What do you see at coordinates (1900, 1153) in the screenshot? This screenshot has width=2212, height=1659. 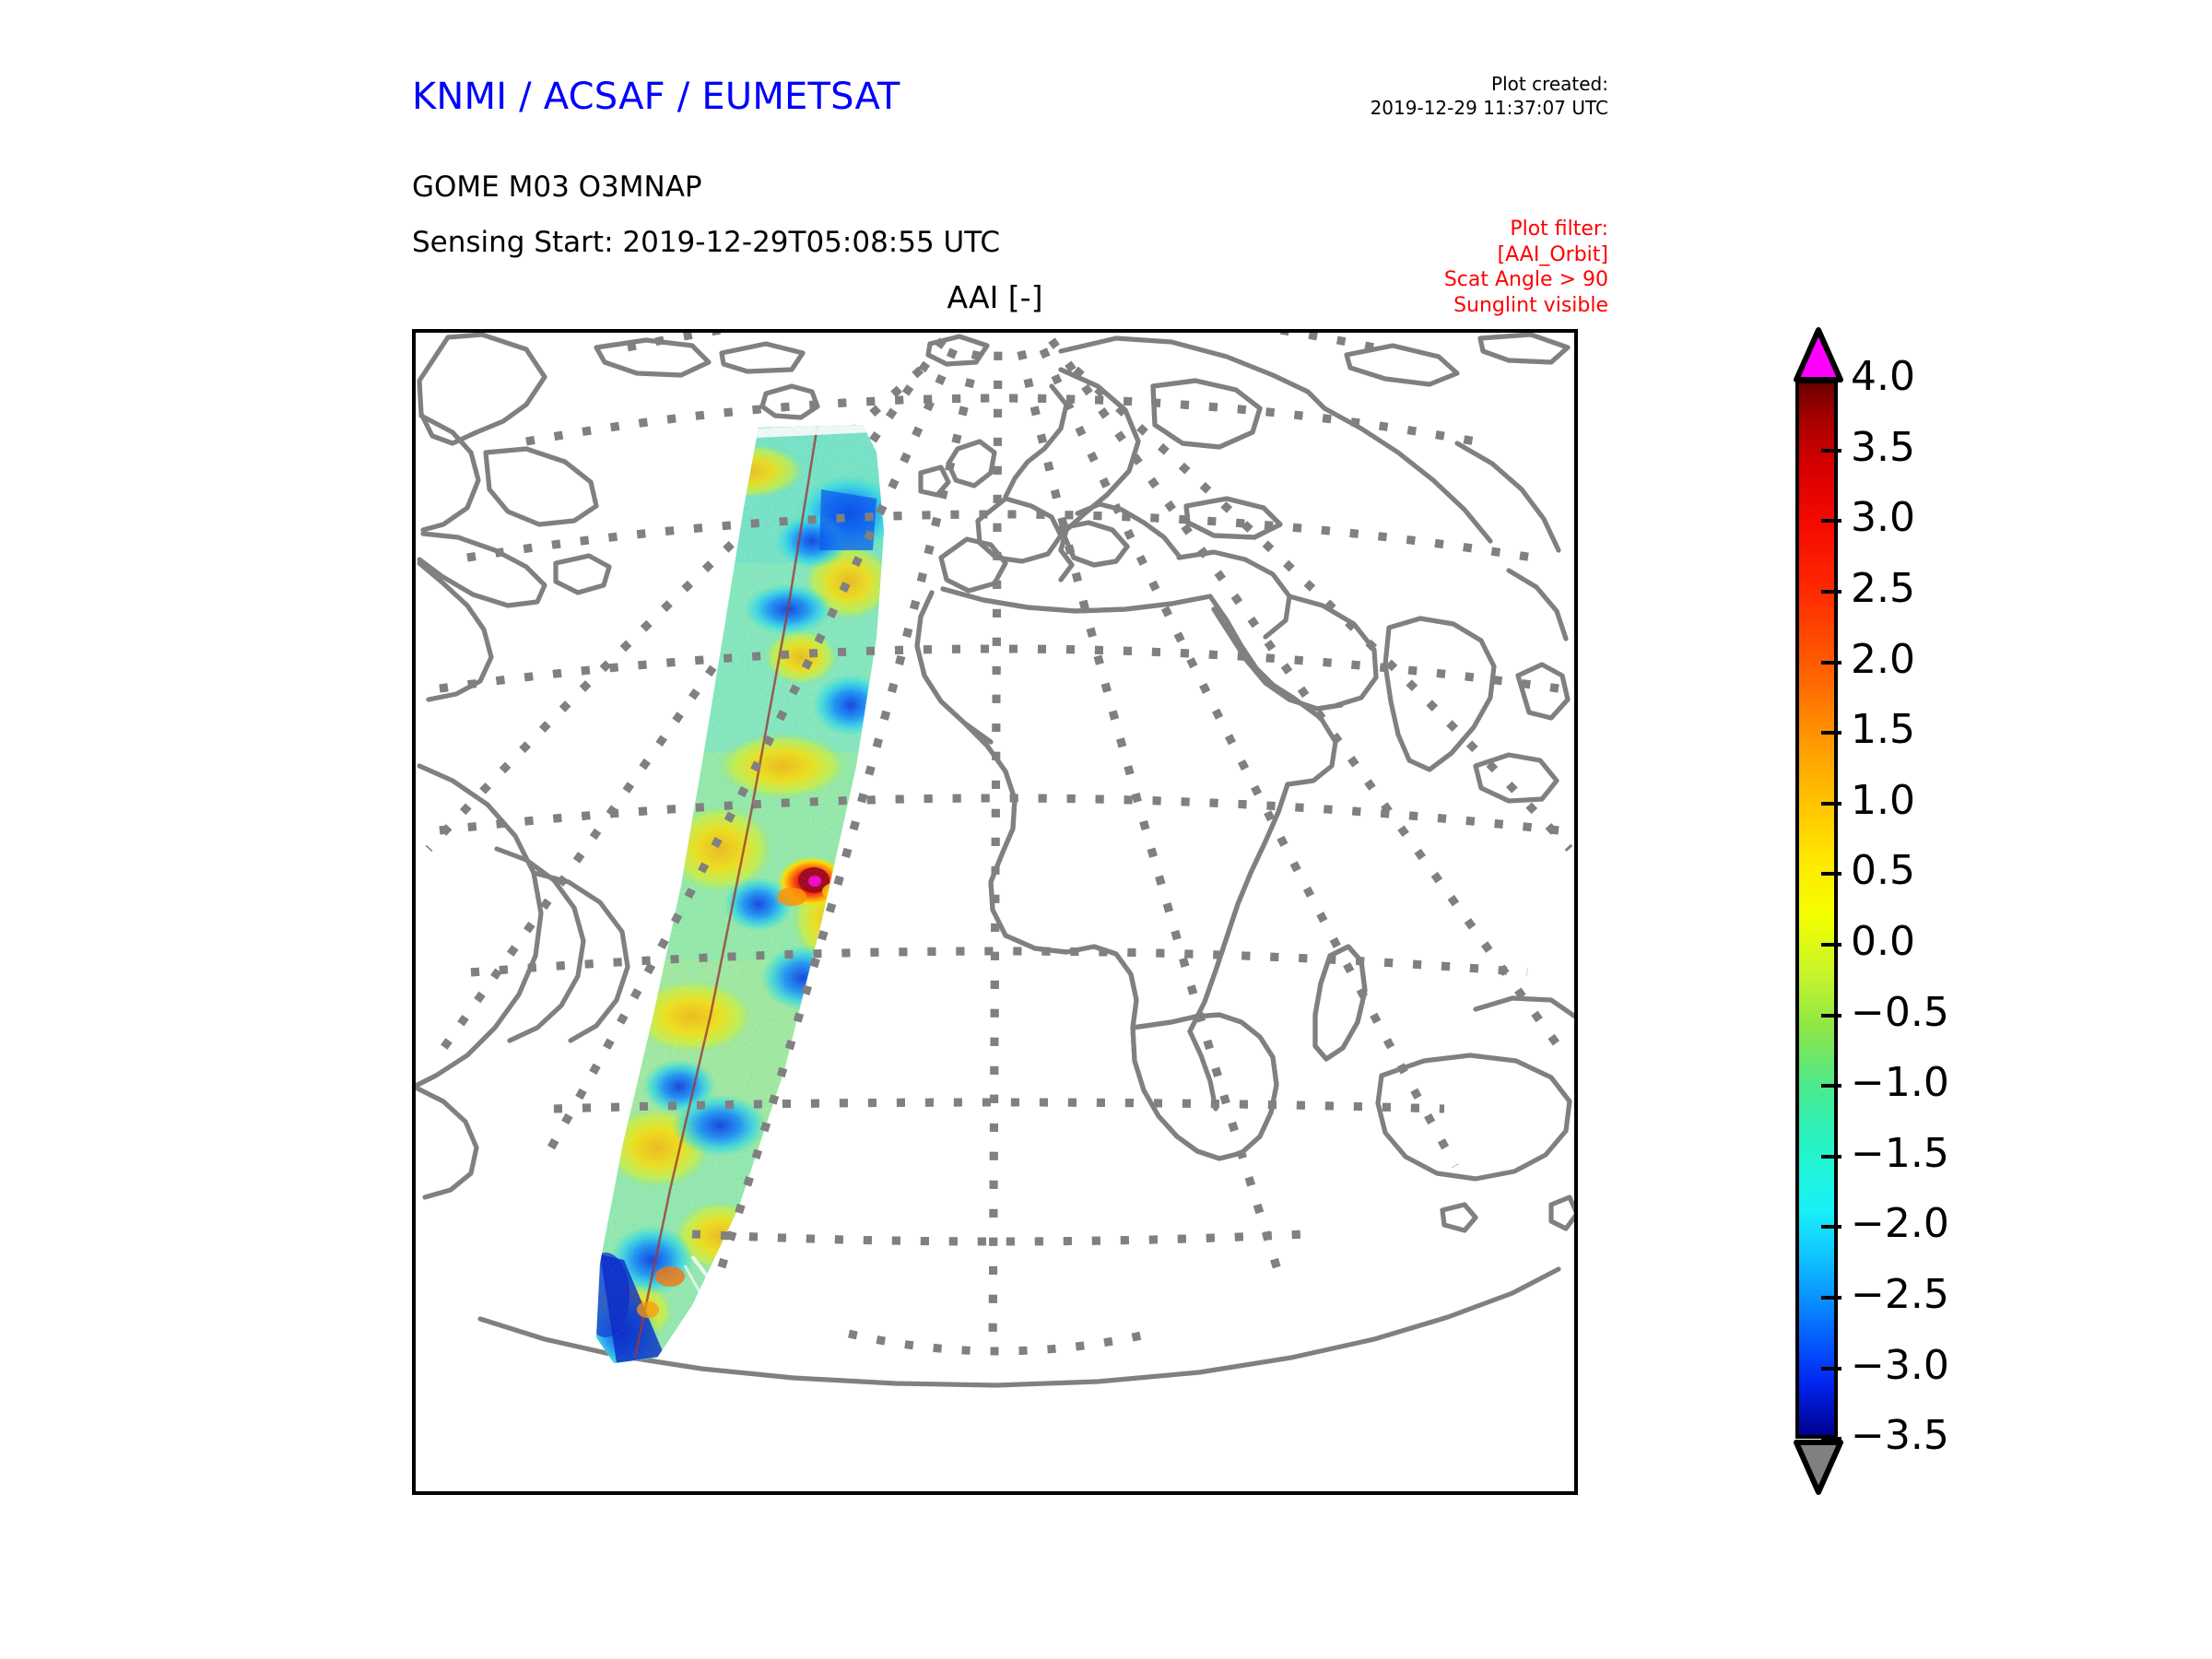 I see `colorbar-label-11: −1.5` at bounding box center [1900, 1153].